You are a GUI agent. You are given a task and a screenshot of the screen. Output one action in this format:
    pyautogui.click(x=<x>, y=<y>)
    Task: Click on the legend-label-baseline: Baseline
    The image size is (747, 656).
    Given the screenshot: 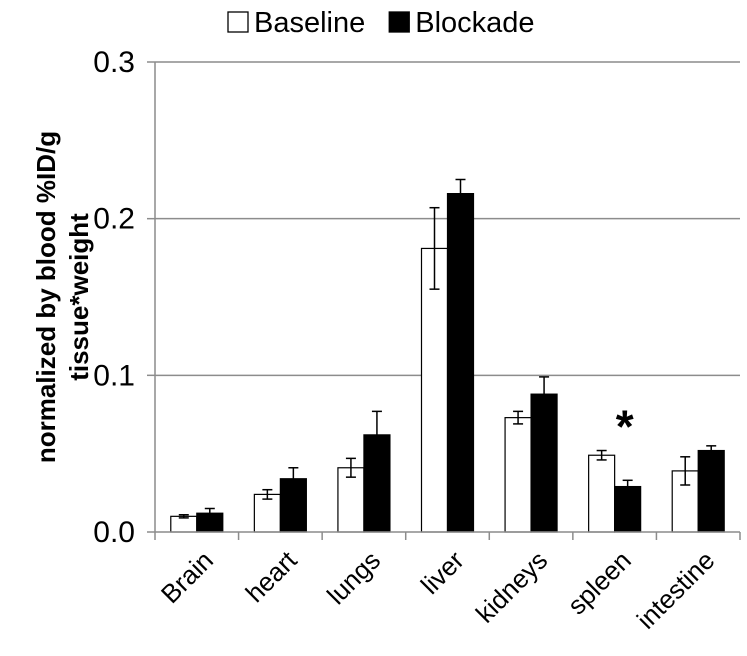 What is the action you would take?
    pyautogui.click(x=309, y=23)
    